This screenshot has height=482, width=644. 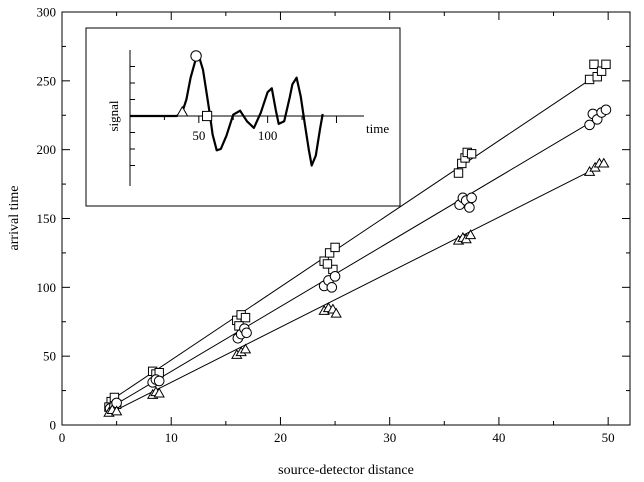 What do you see at coordinates (608, 437) in the screenshot?
I see `x-tick-label: 50` at bounding box center [608, 437].